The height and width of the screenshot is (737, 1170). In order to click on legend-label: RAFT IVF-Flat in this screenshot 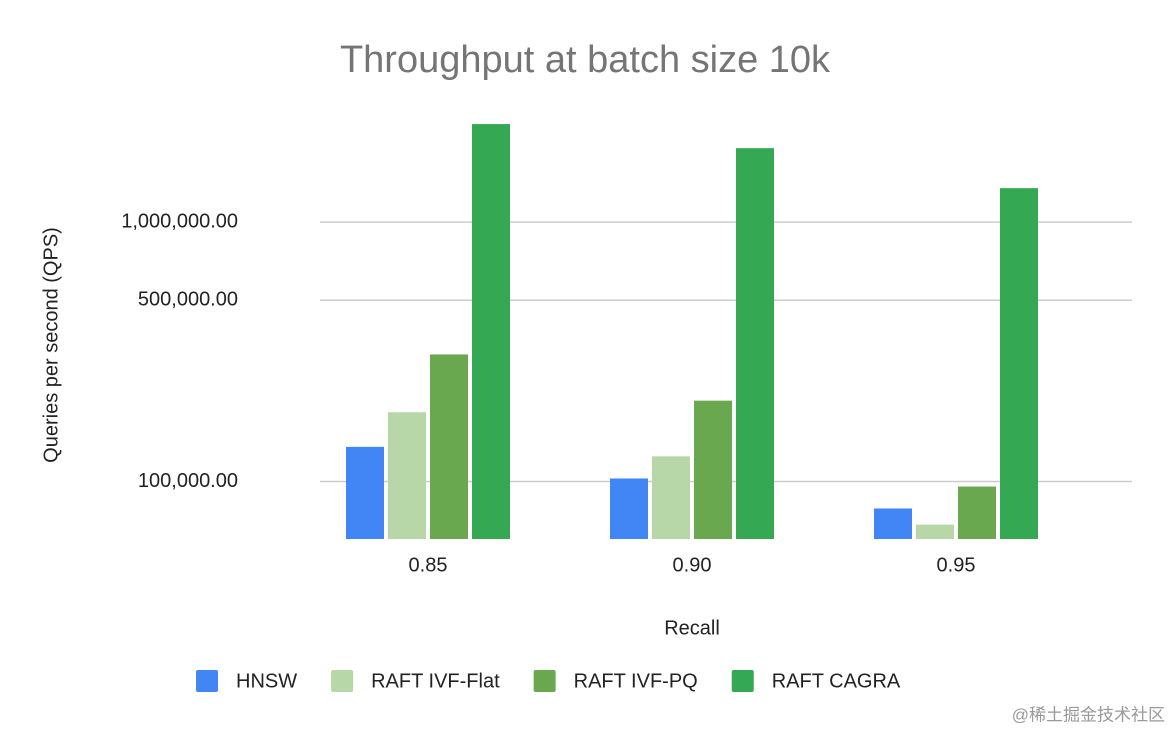, I will do `click(435, 681)`.